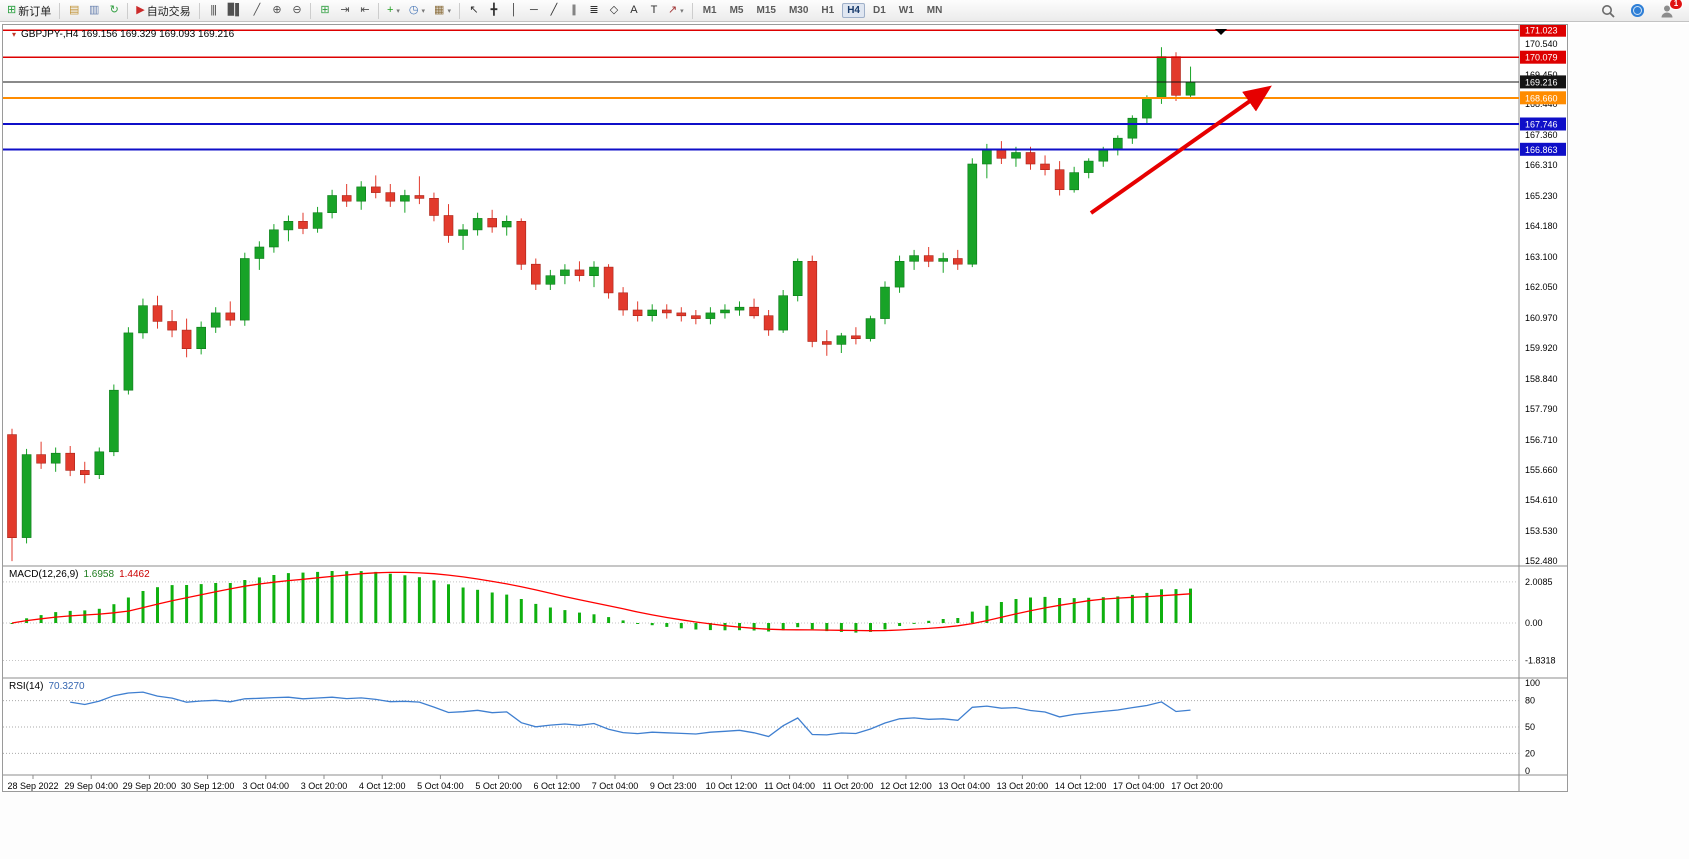 Image resolution: width=1689 pixels, height=859 pixels. I want to click on label-button: T, so click(653, 10).